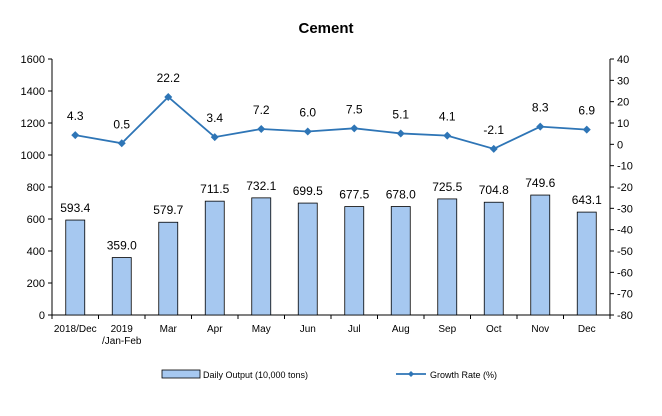 This screenshot has width=662, height=416. Describe the element at coordinates (261, 186) in the screenshot. I see `bar-label: 732.1` at that location.